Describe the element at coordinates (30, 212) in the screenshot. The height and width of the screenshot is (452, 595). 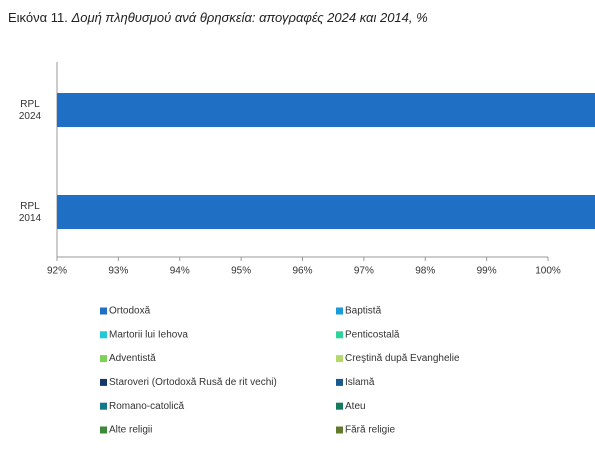
I see `category-label: RPL 2014` at that location.